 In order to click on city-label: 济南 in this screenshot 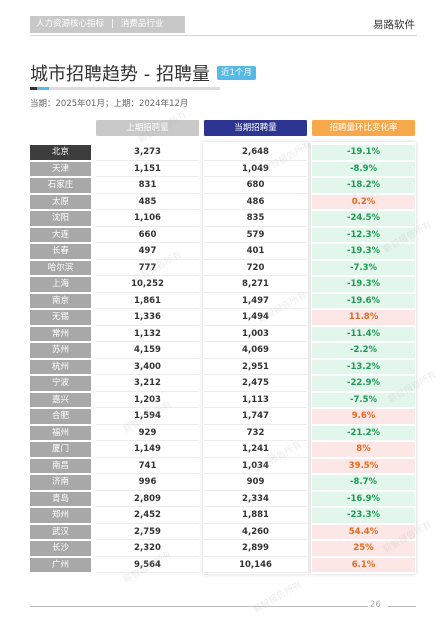, I will do `click(60, 482)`.